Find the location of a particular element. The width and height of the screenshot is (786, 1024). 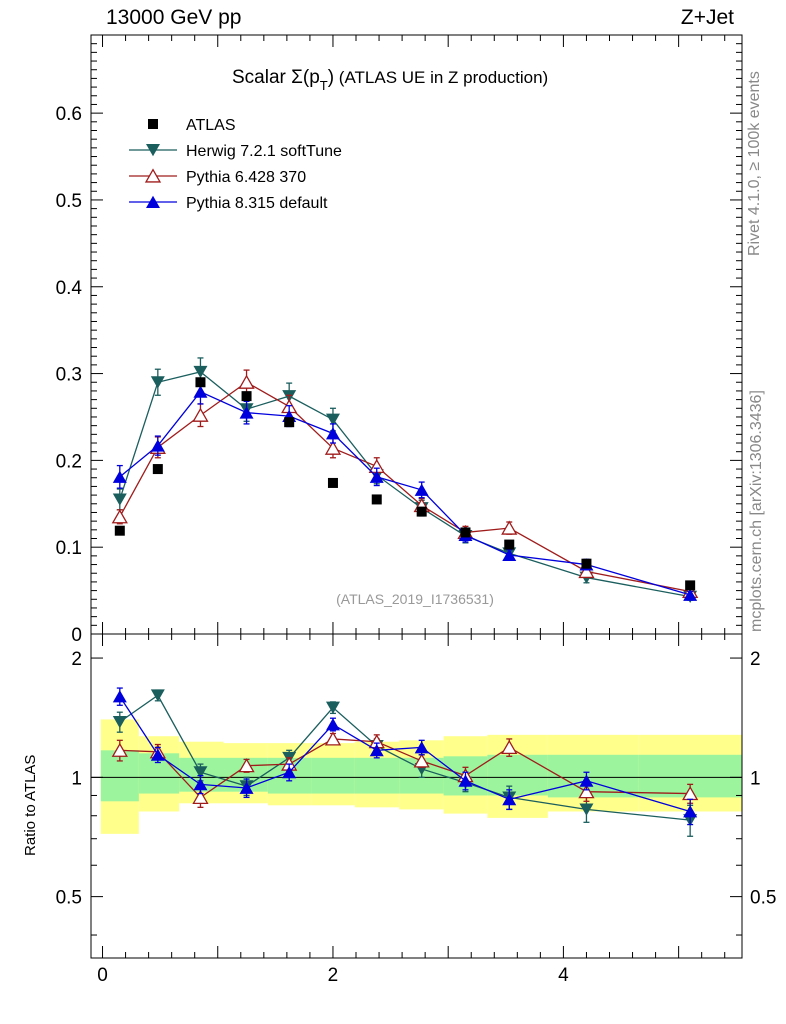

ratio-panel-series is located at coordinates (405, 762).